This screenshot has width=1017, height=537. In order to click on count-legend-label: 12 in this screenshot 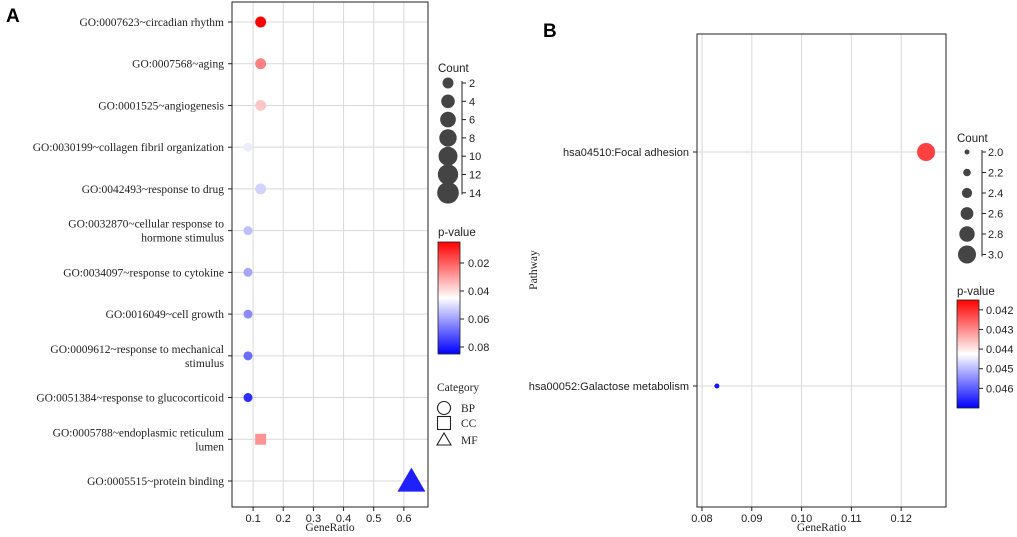, I will do `click(475, 176)`.